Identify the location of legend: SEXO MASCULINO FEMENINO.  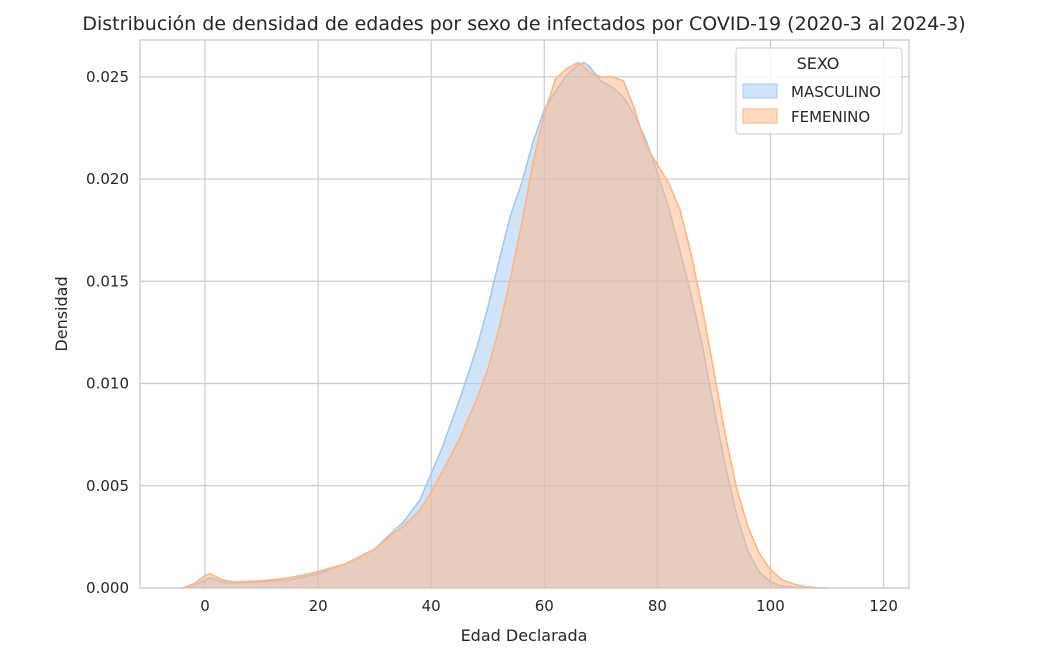
(819, 91).